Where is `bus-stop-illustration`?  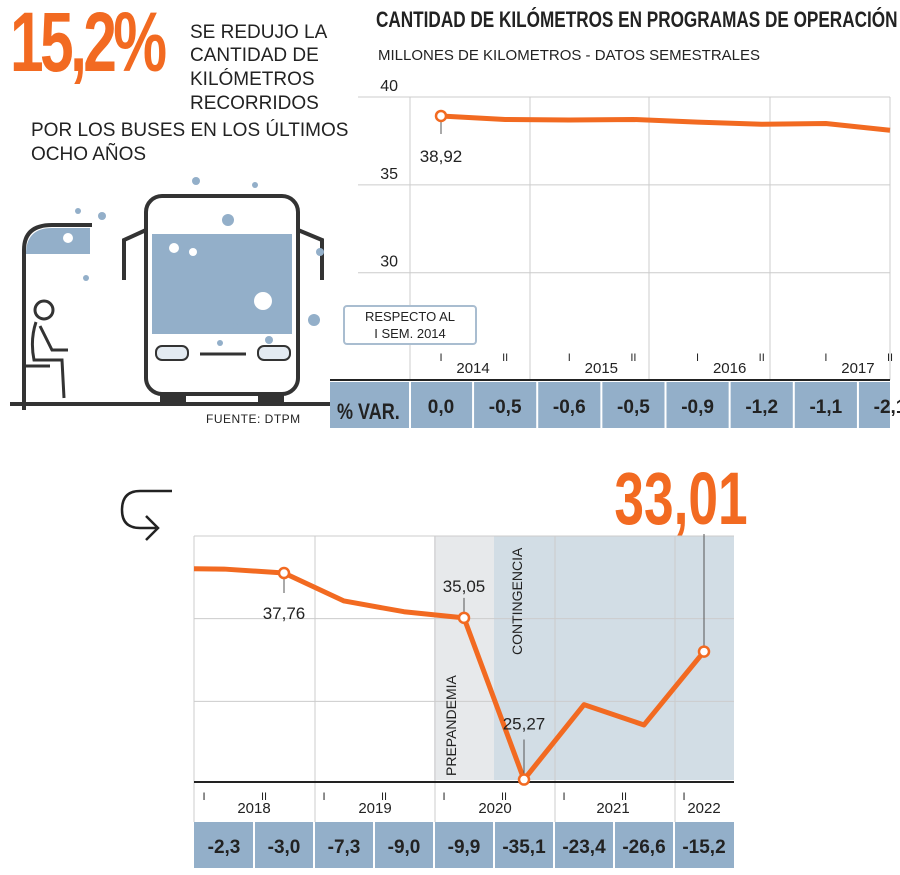
bus-stop-illustration is located at coordinates (175, 293).